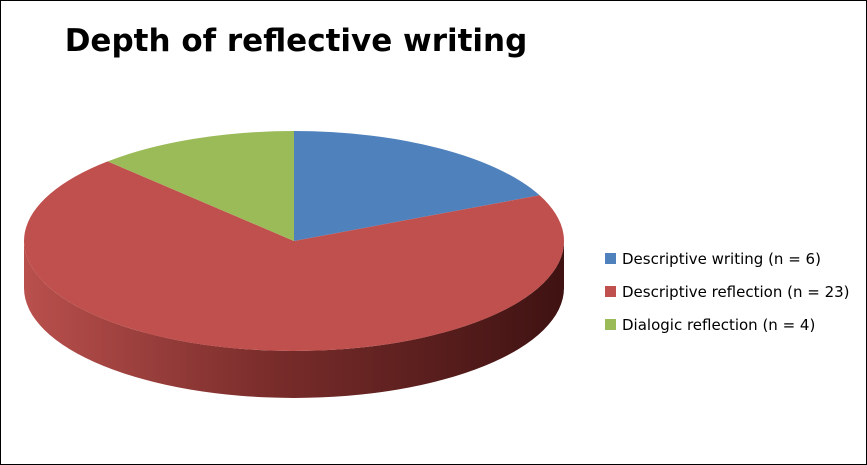 The image size is (867, 465). I want to click on legend-item-descriptive-writing: Descriptive writing (n = 6), so click(727, 258).